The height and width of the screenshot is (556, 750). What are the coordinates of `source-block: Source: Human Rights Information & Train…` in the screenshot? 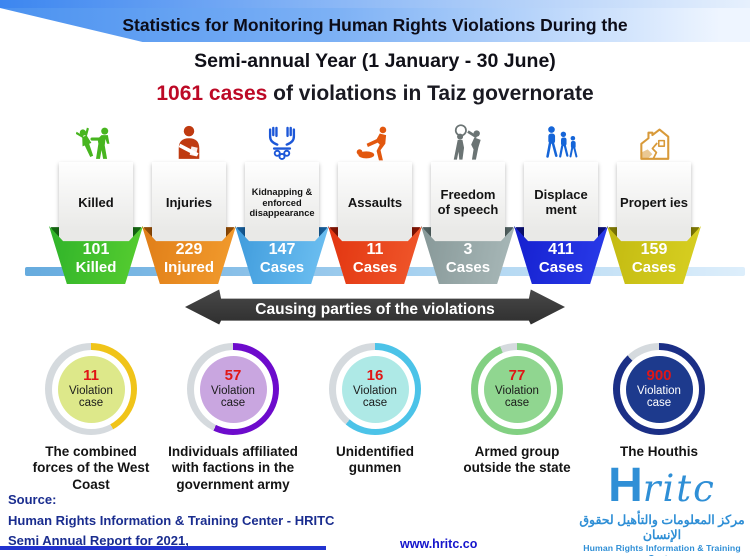 It's located at (171, 521).